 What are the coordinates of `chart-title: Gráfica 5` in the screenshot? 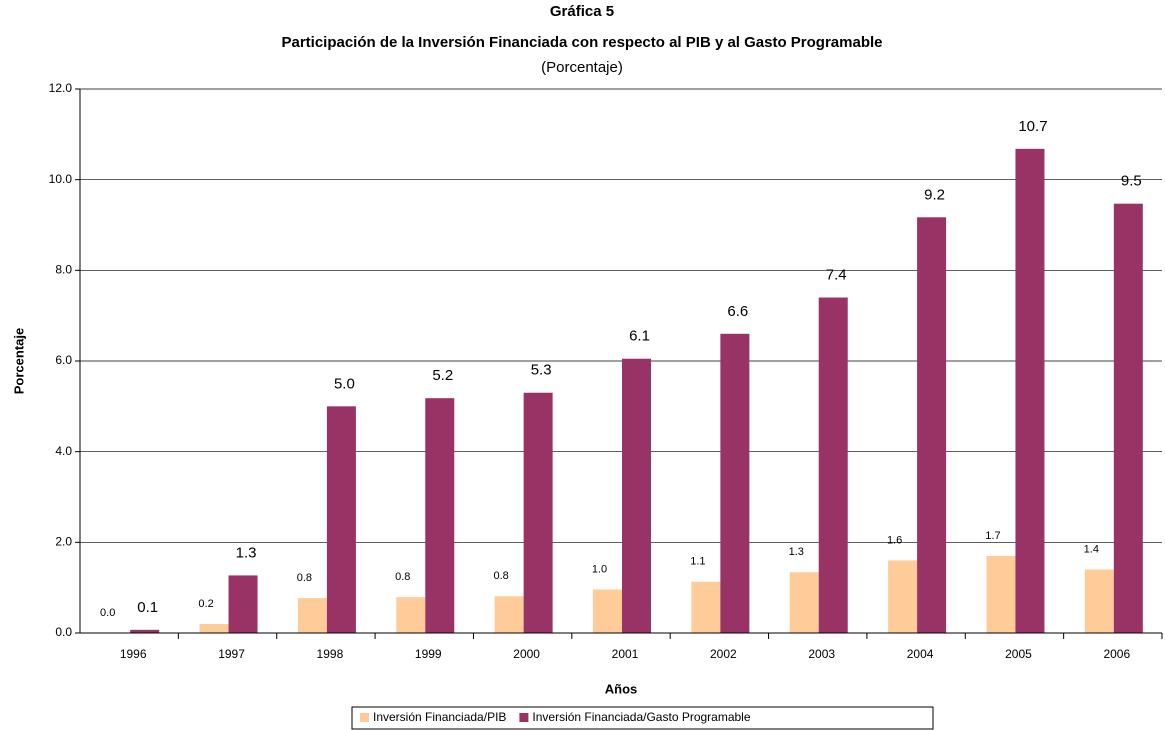 It's located at (582, 11).